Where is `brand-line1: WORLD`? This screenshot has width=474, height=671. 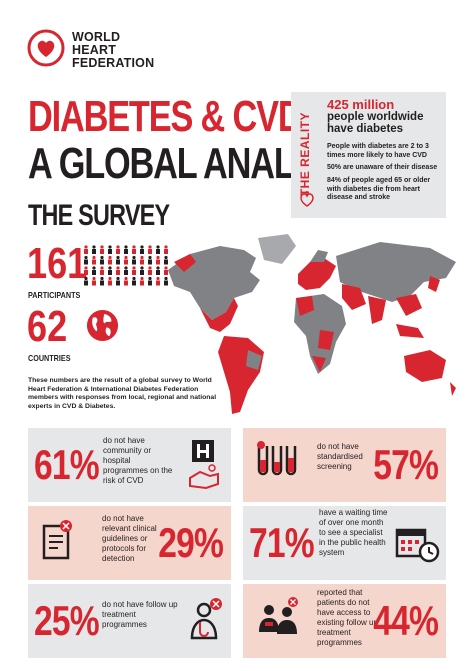 brand-line1: WORLD is located at coordinates (96, 37).